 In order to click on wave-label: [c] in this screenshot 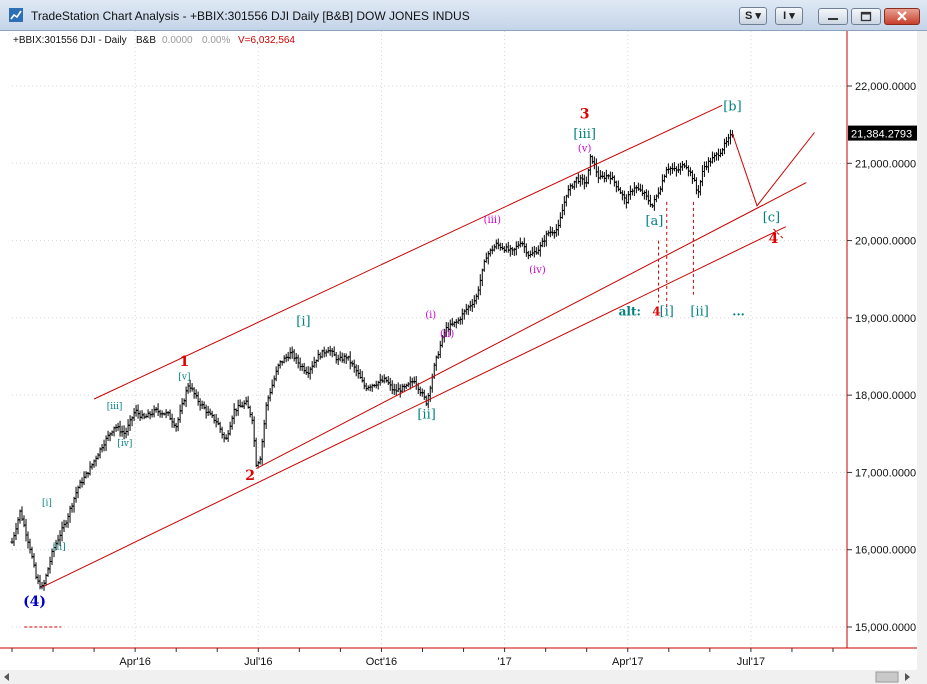, I will do `click(771, 217)`.